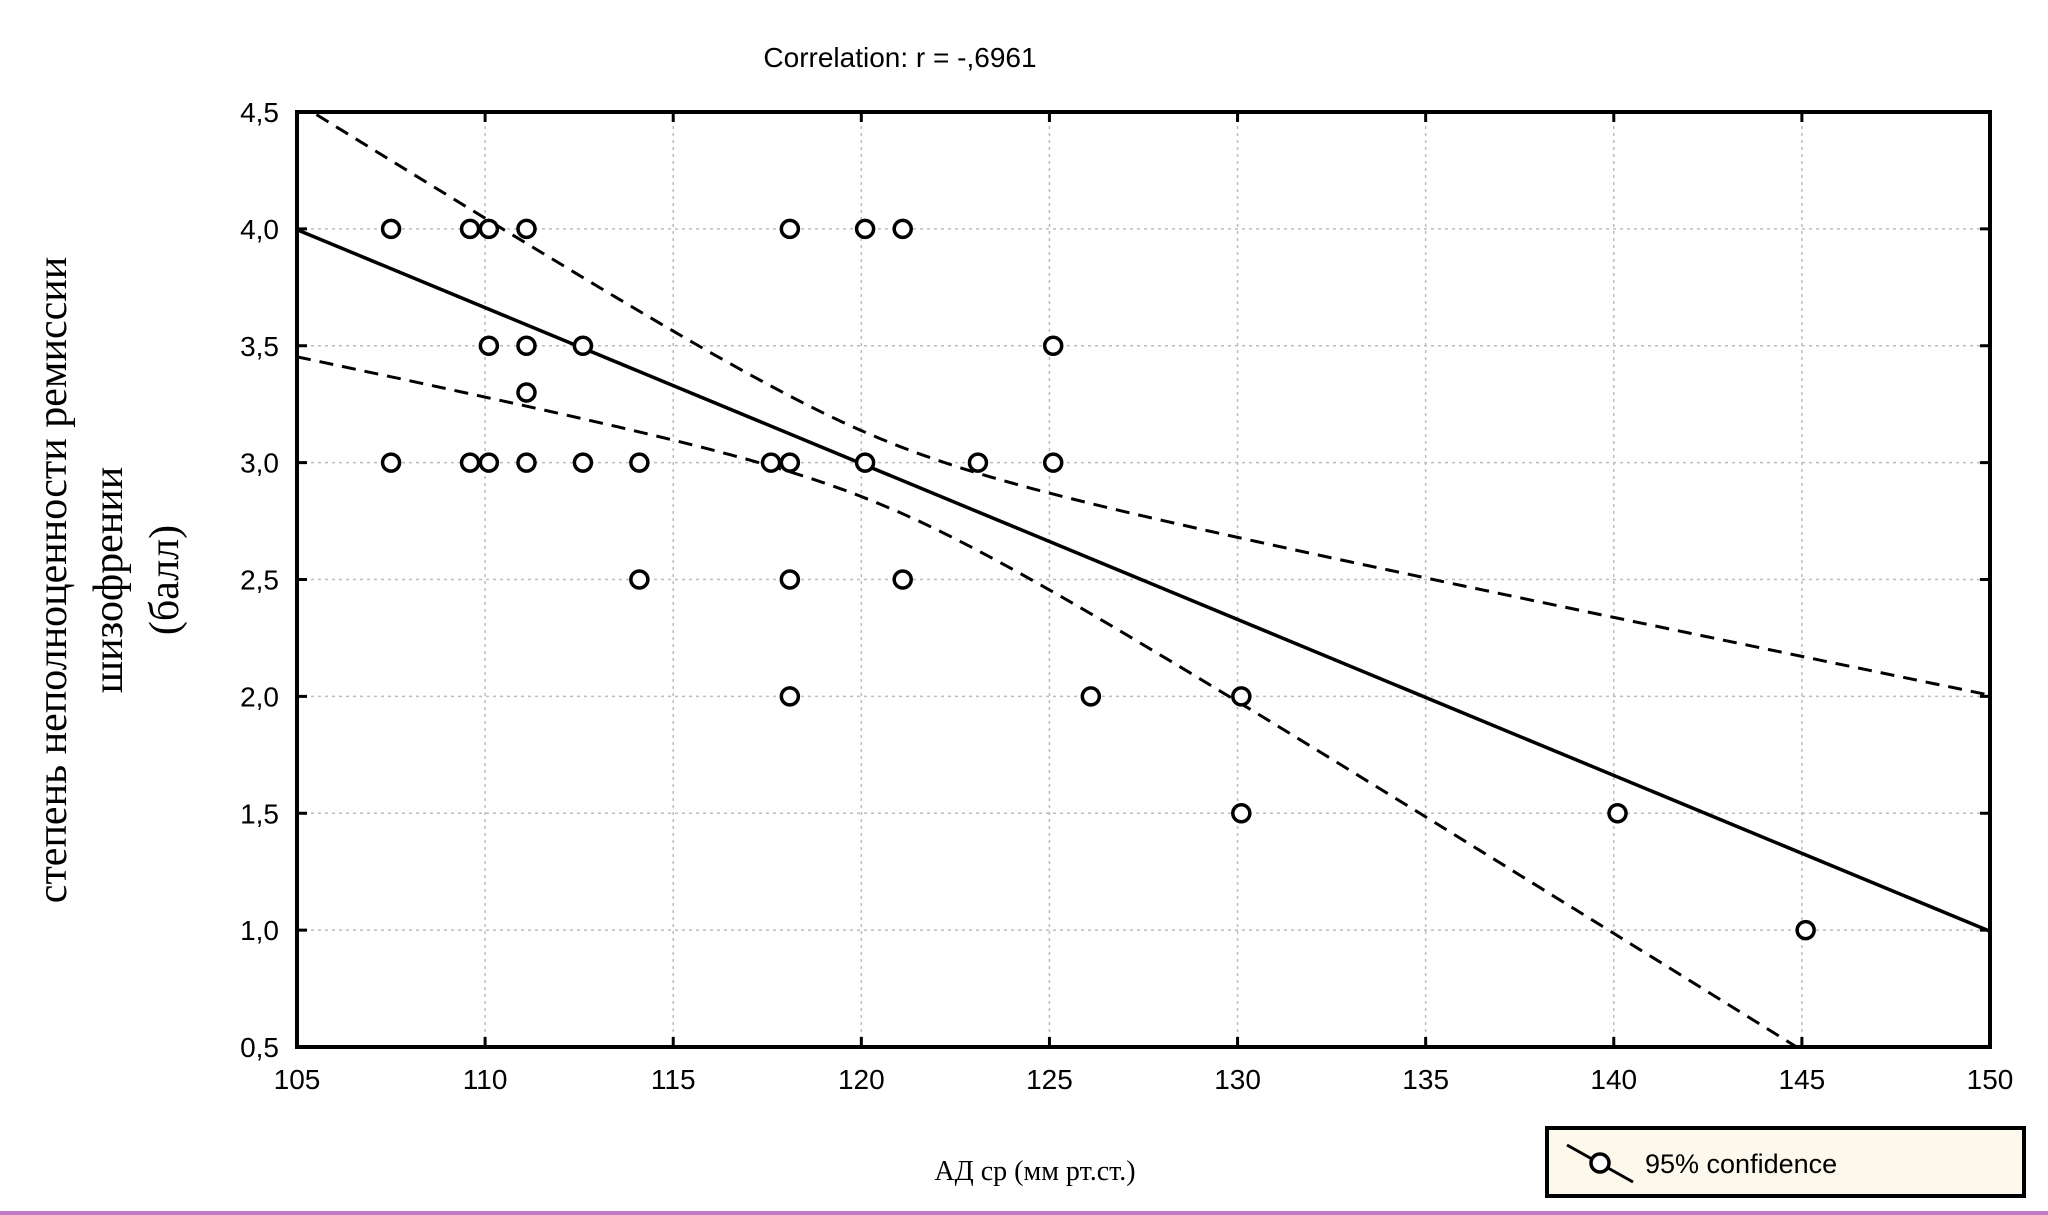 The image size is (2048, 1215). What do you see at coordinates (1600, 1163) in the screenshot?
I see `legend-circle-marker-icon` at bounding box center [1600, 1163].